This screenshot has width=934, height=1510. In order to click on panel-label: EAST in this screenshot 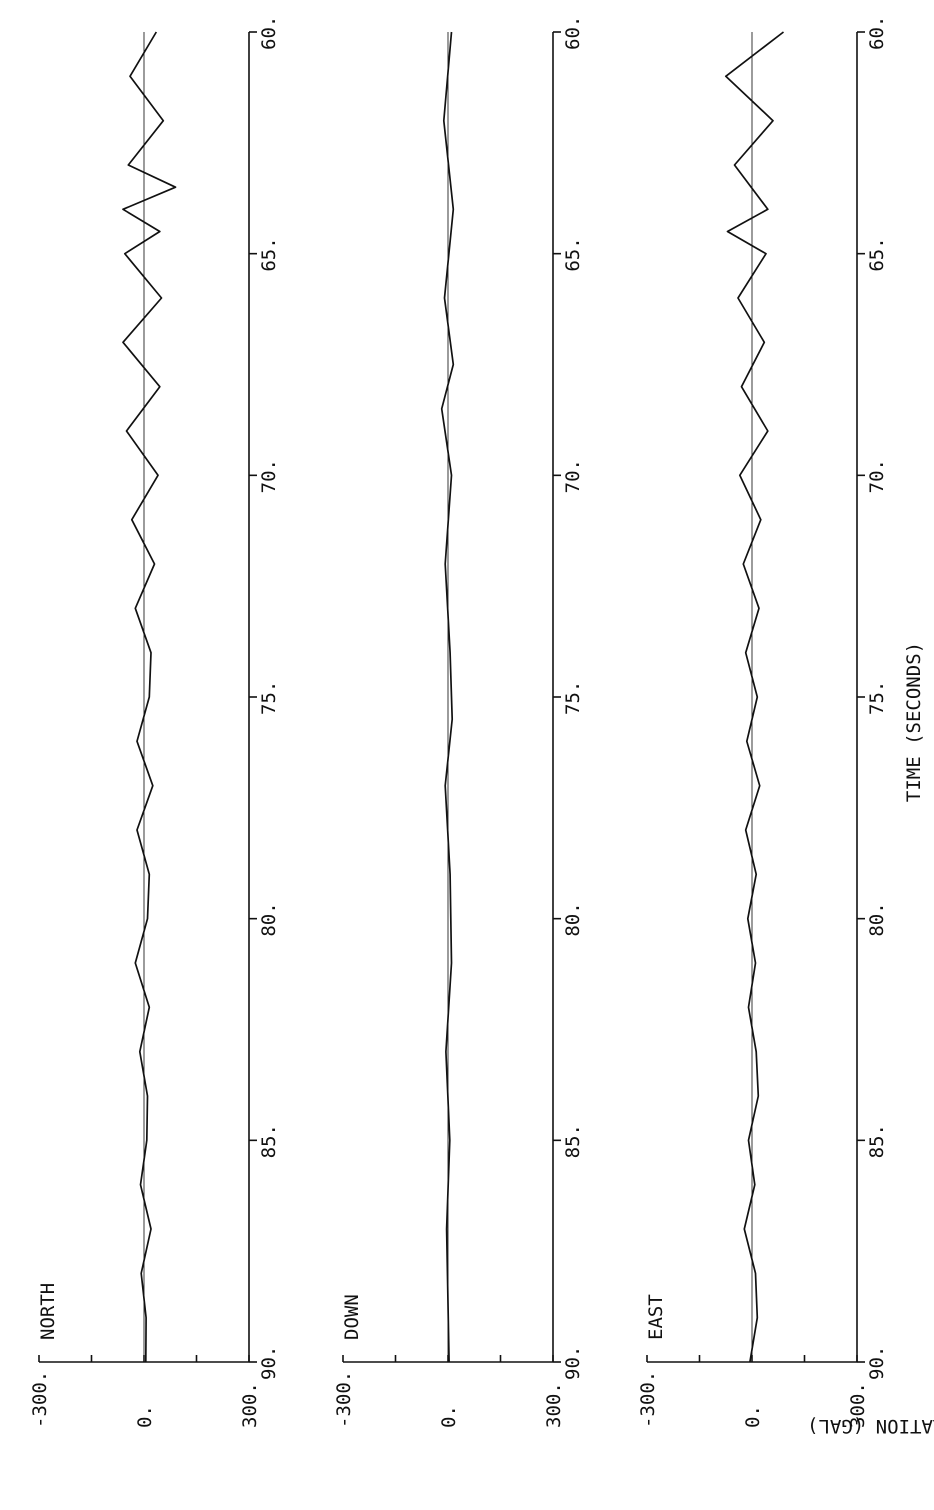, I will do `click(656, 1317)`.